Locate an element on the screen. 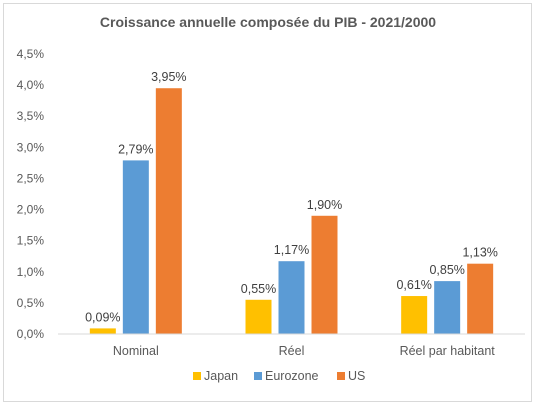  x-tick-label: Réel par habitant is located at coordinates (448, 351).